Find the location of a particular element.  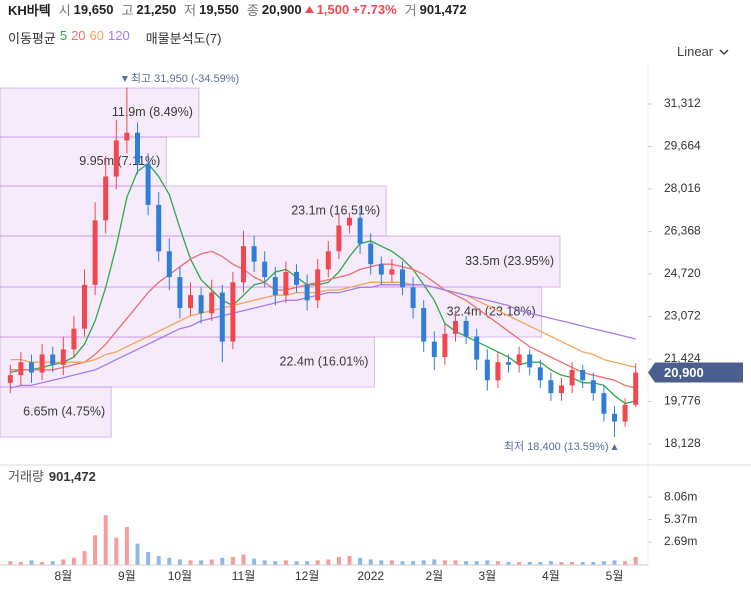

profile-label: 32.4m (23.18%) is located at coordinates (491, 311).